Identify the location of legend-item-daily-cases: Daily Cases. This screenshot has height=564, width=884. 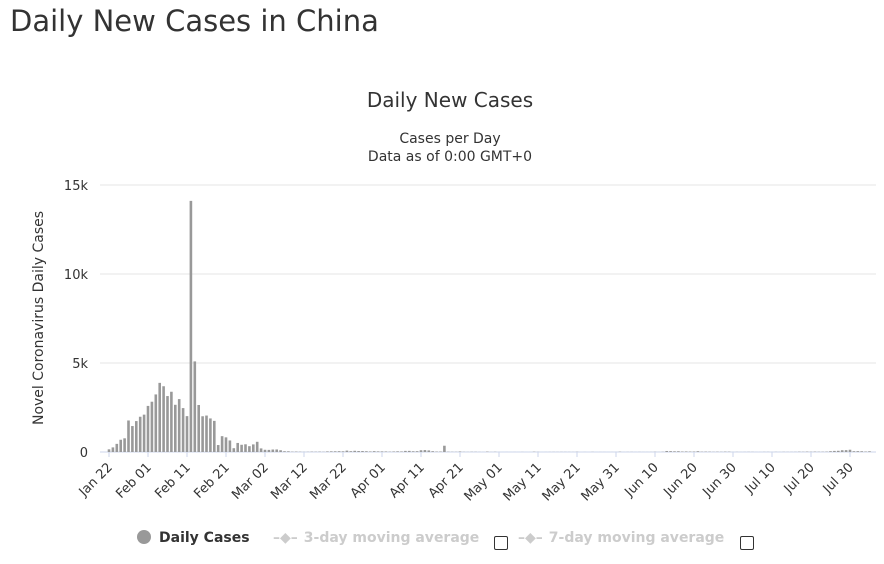
(193, 538).